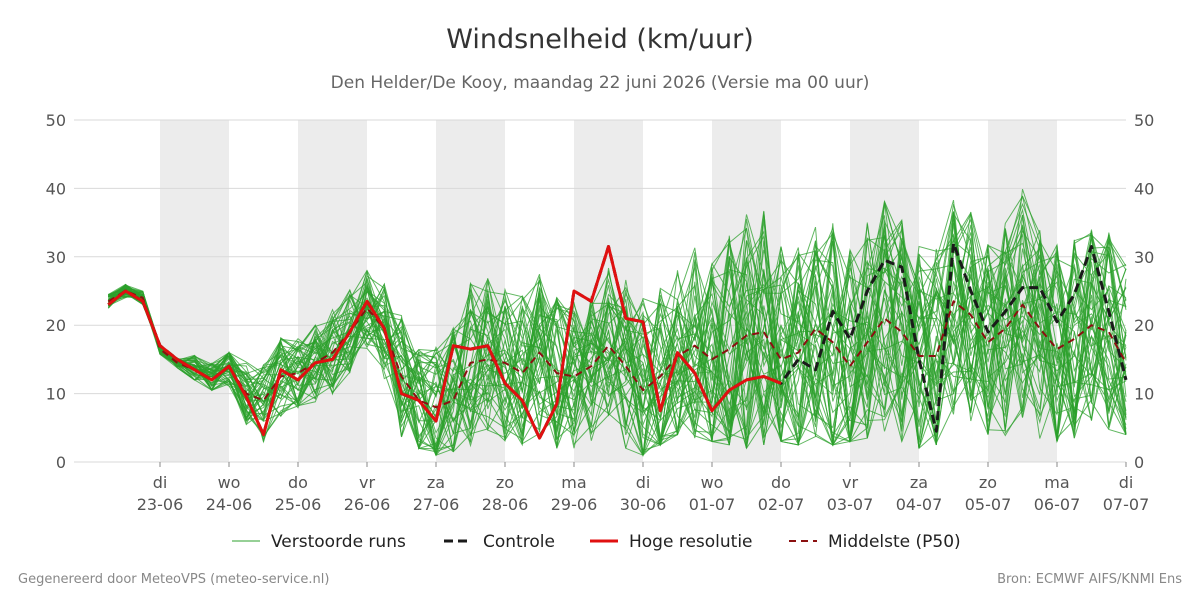 This screenshot has height=600, width=1200. Describe the element at coordinates (712, 504) in the screenshot. I see `x-tick-date-label: 01-07` at that location.